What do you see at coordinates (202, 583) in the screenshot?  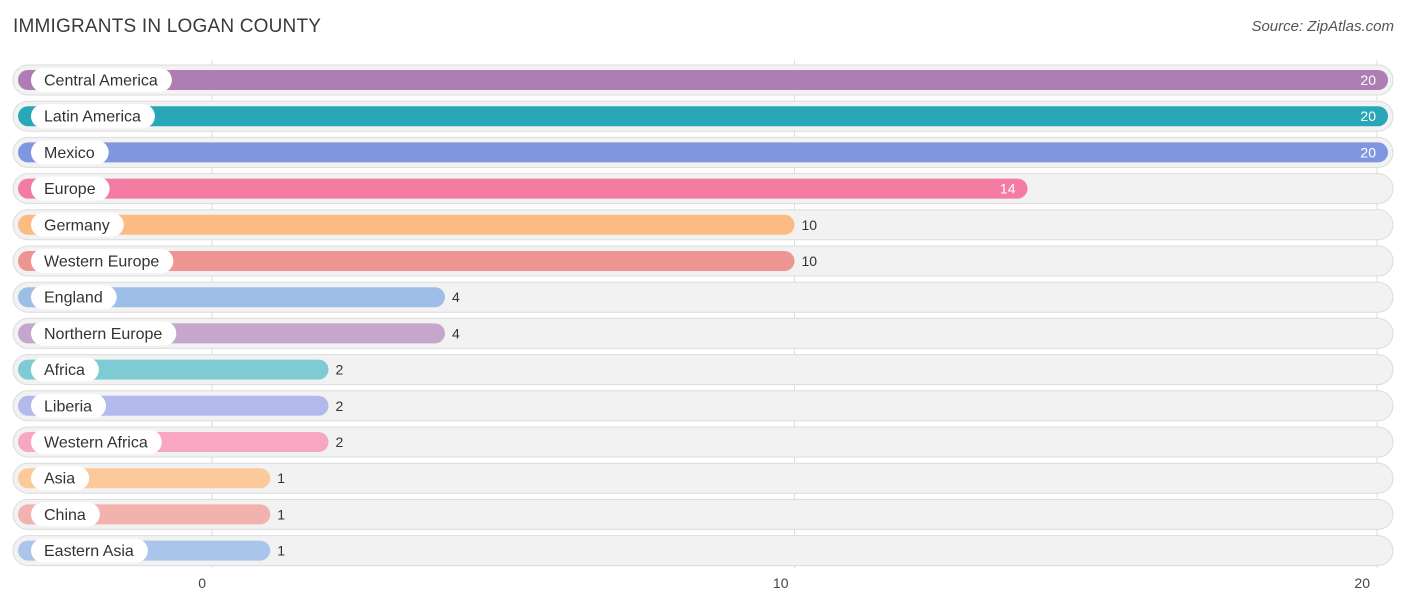 I see `tick-label: 0` at bounding box center [202, 583].